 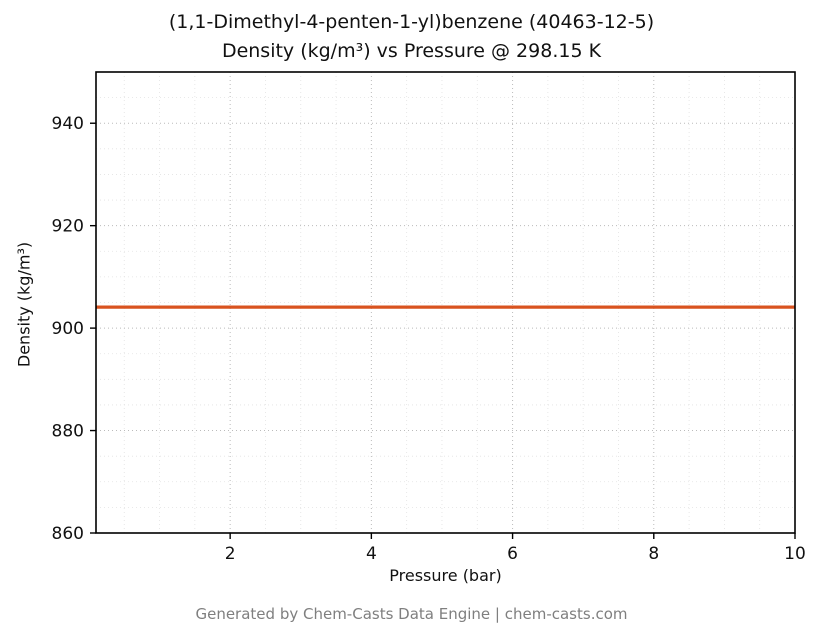 What do you see at coordinates (512, 554) in the screenshot?
I see `x-tick-label: 6` at bounding box center [512, 554].